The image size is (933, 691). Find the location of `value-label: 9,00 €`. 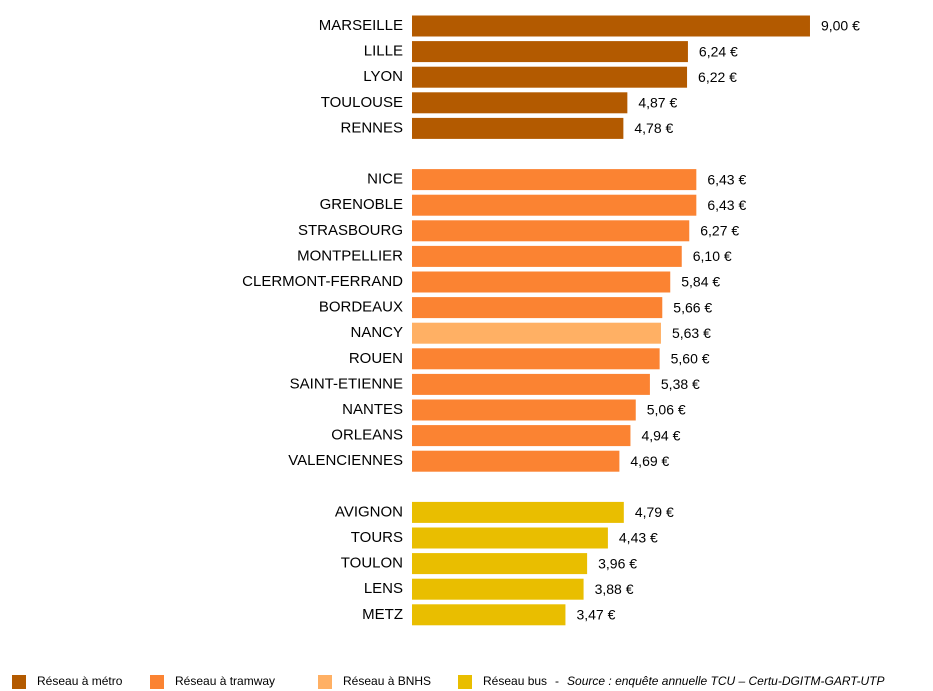

value-label: 9,00 € is located at coordinates (840, 26).